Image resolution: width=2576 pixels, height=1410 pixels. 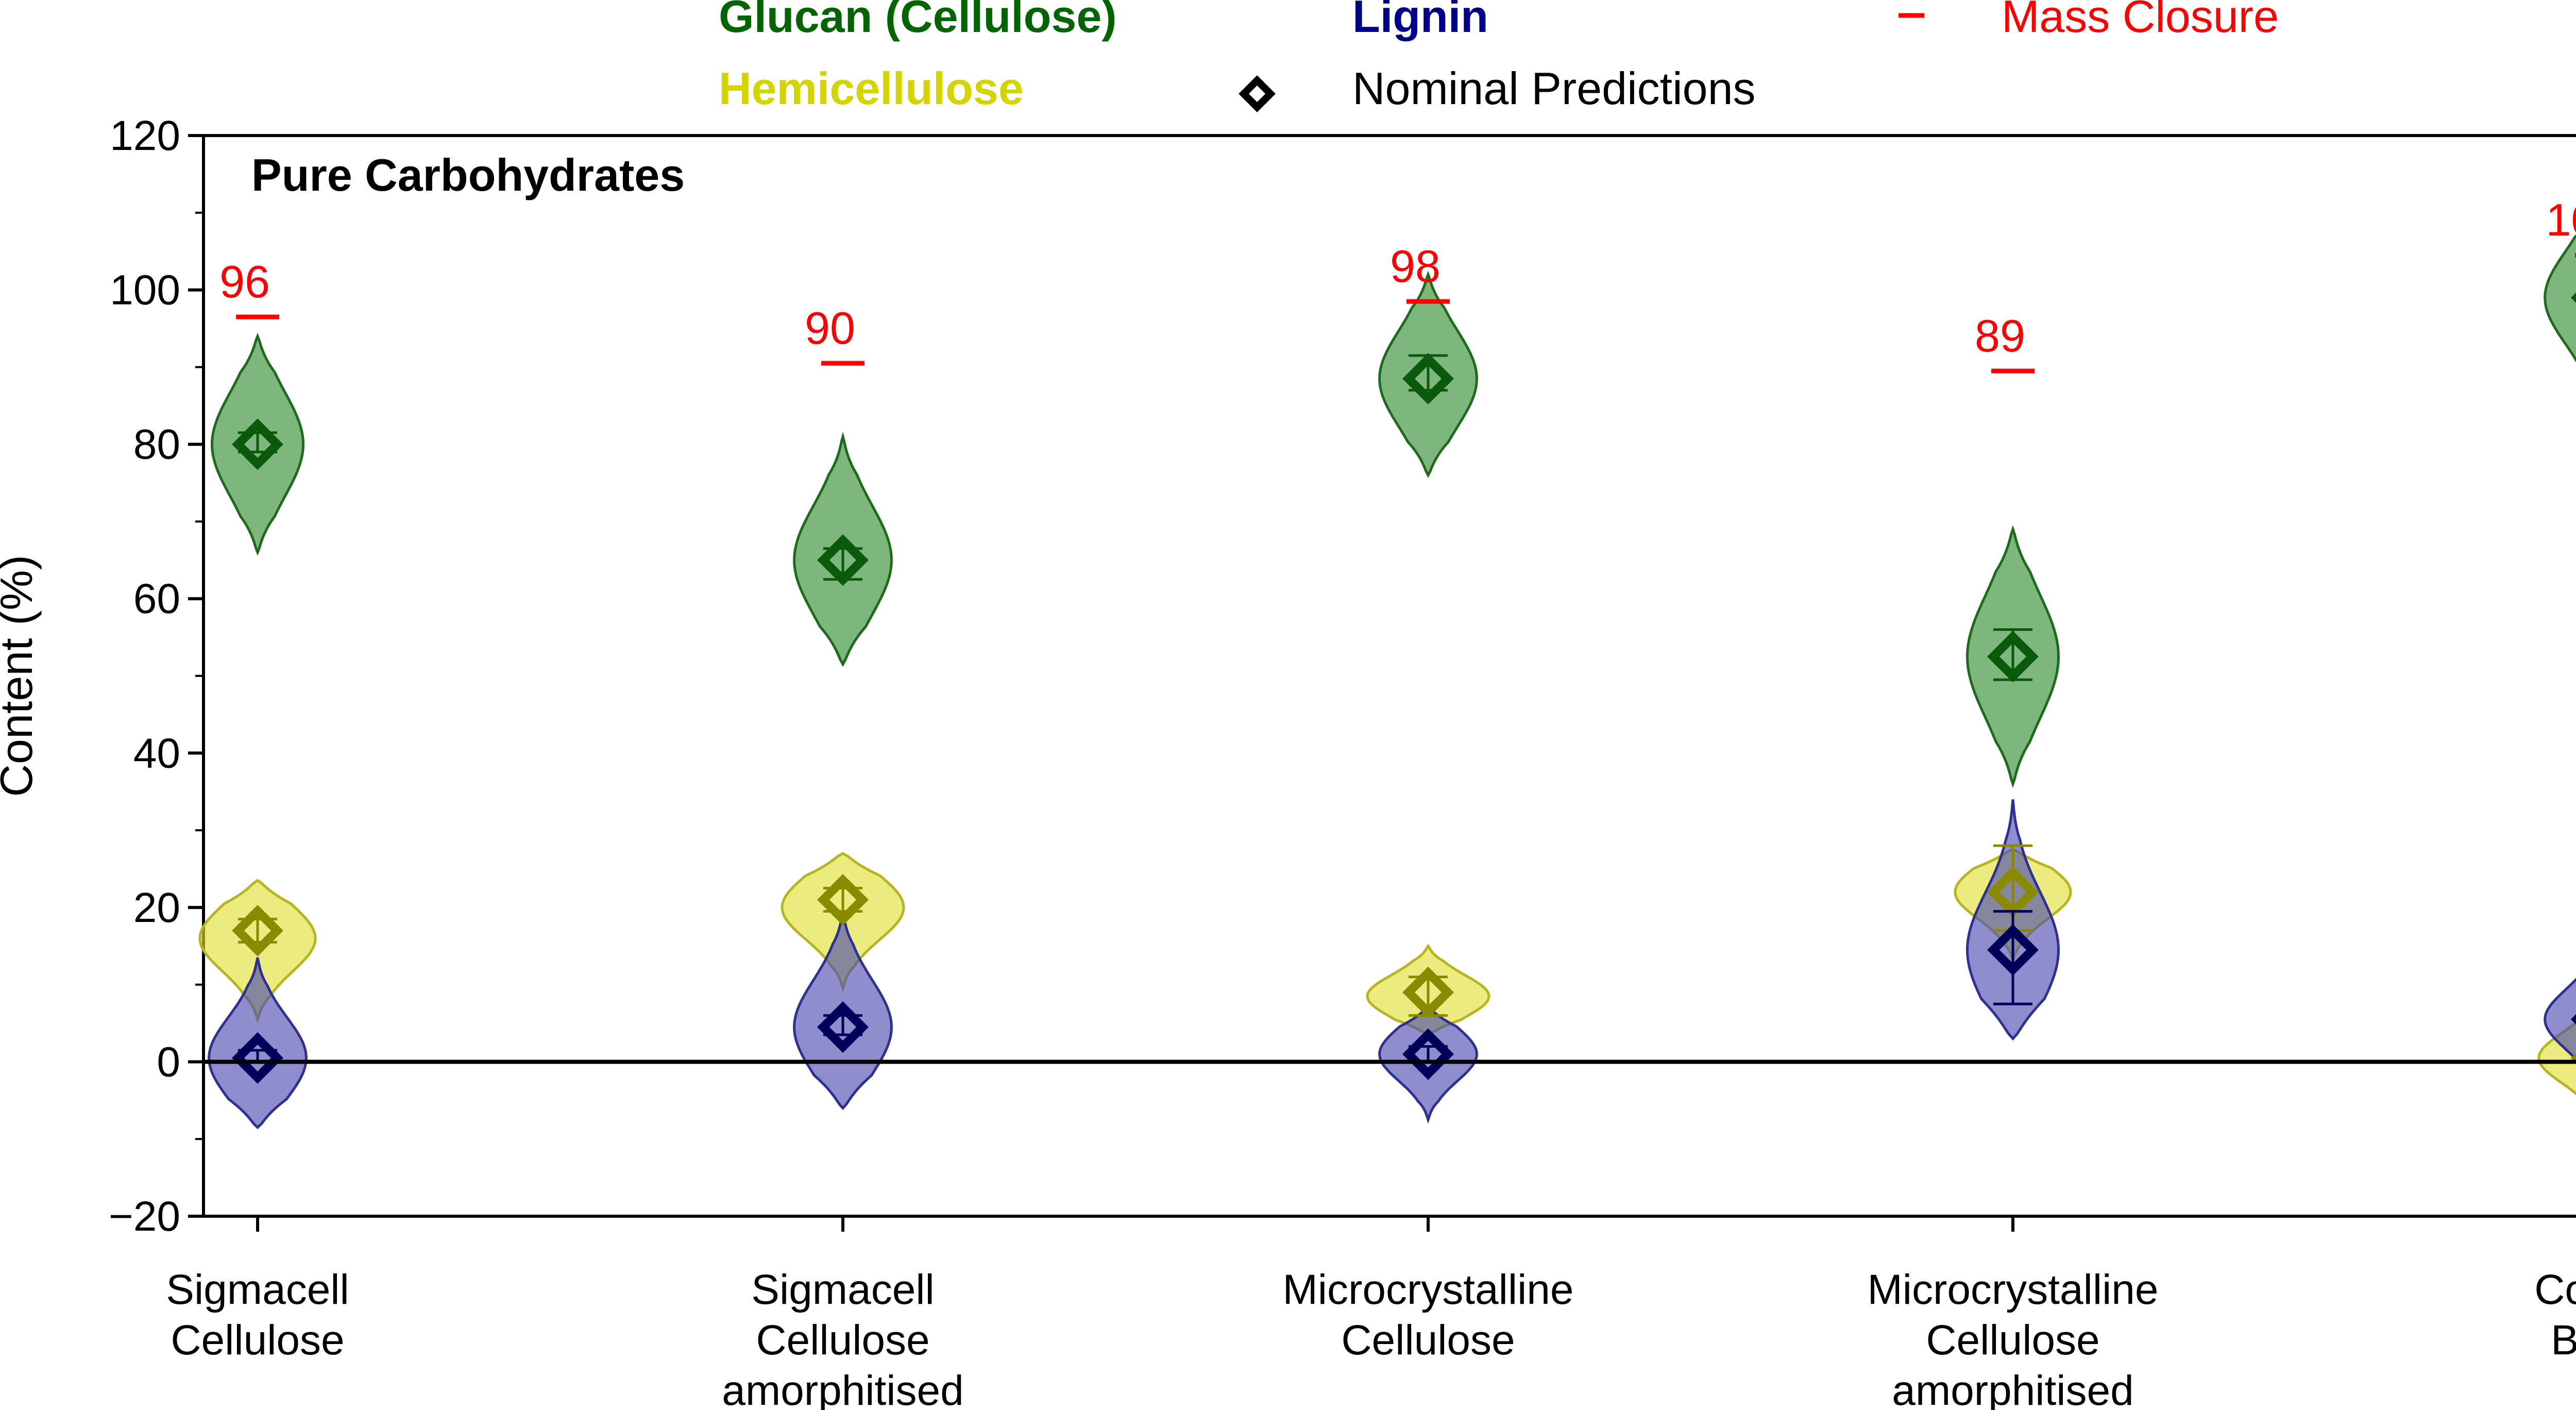 What do you see at coordinates (2555, 1289) in the screenshot?
I see `x-category-label: Cotton` at bounding box center [2555, 1289].